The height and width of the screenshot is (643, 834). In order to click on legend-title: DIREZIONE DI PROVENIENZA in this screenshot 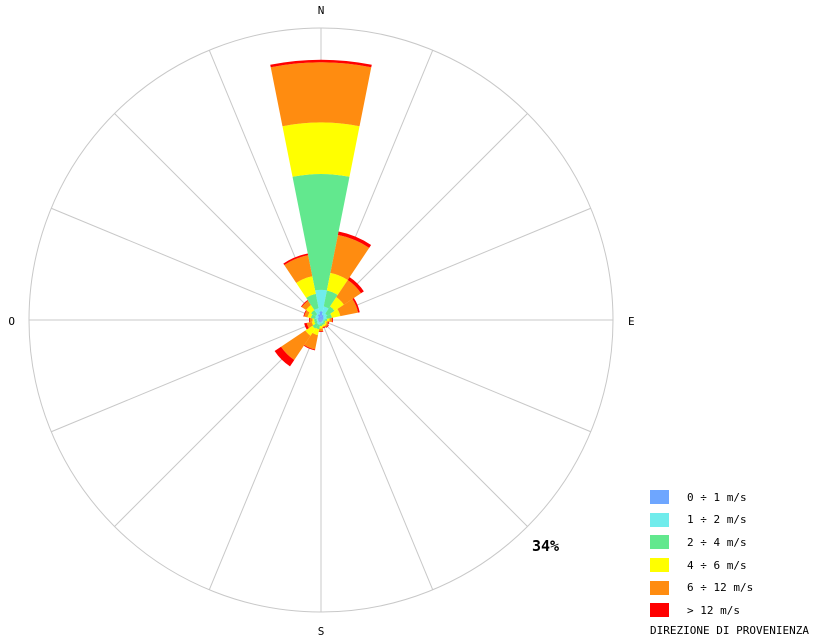, I will do `click(729, 630)`.